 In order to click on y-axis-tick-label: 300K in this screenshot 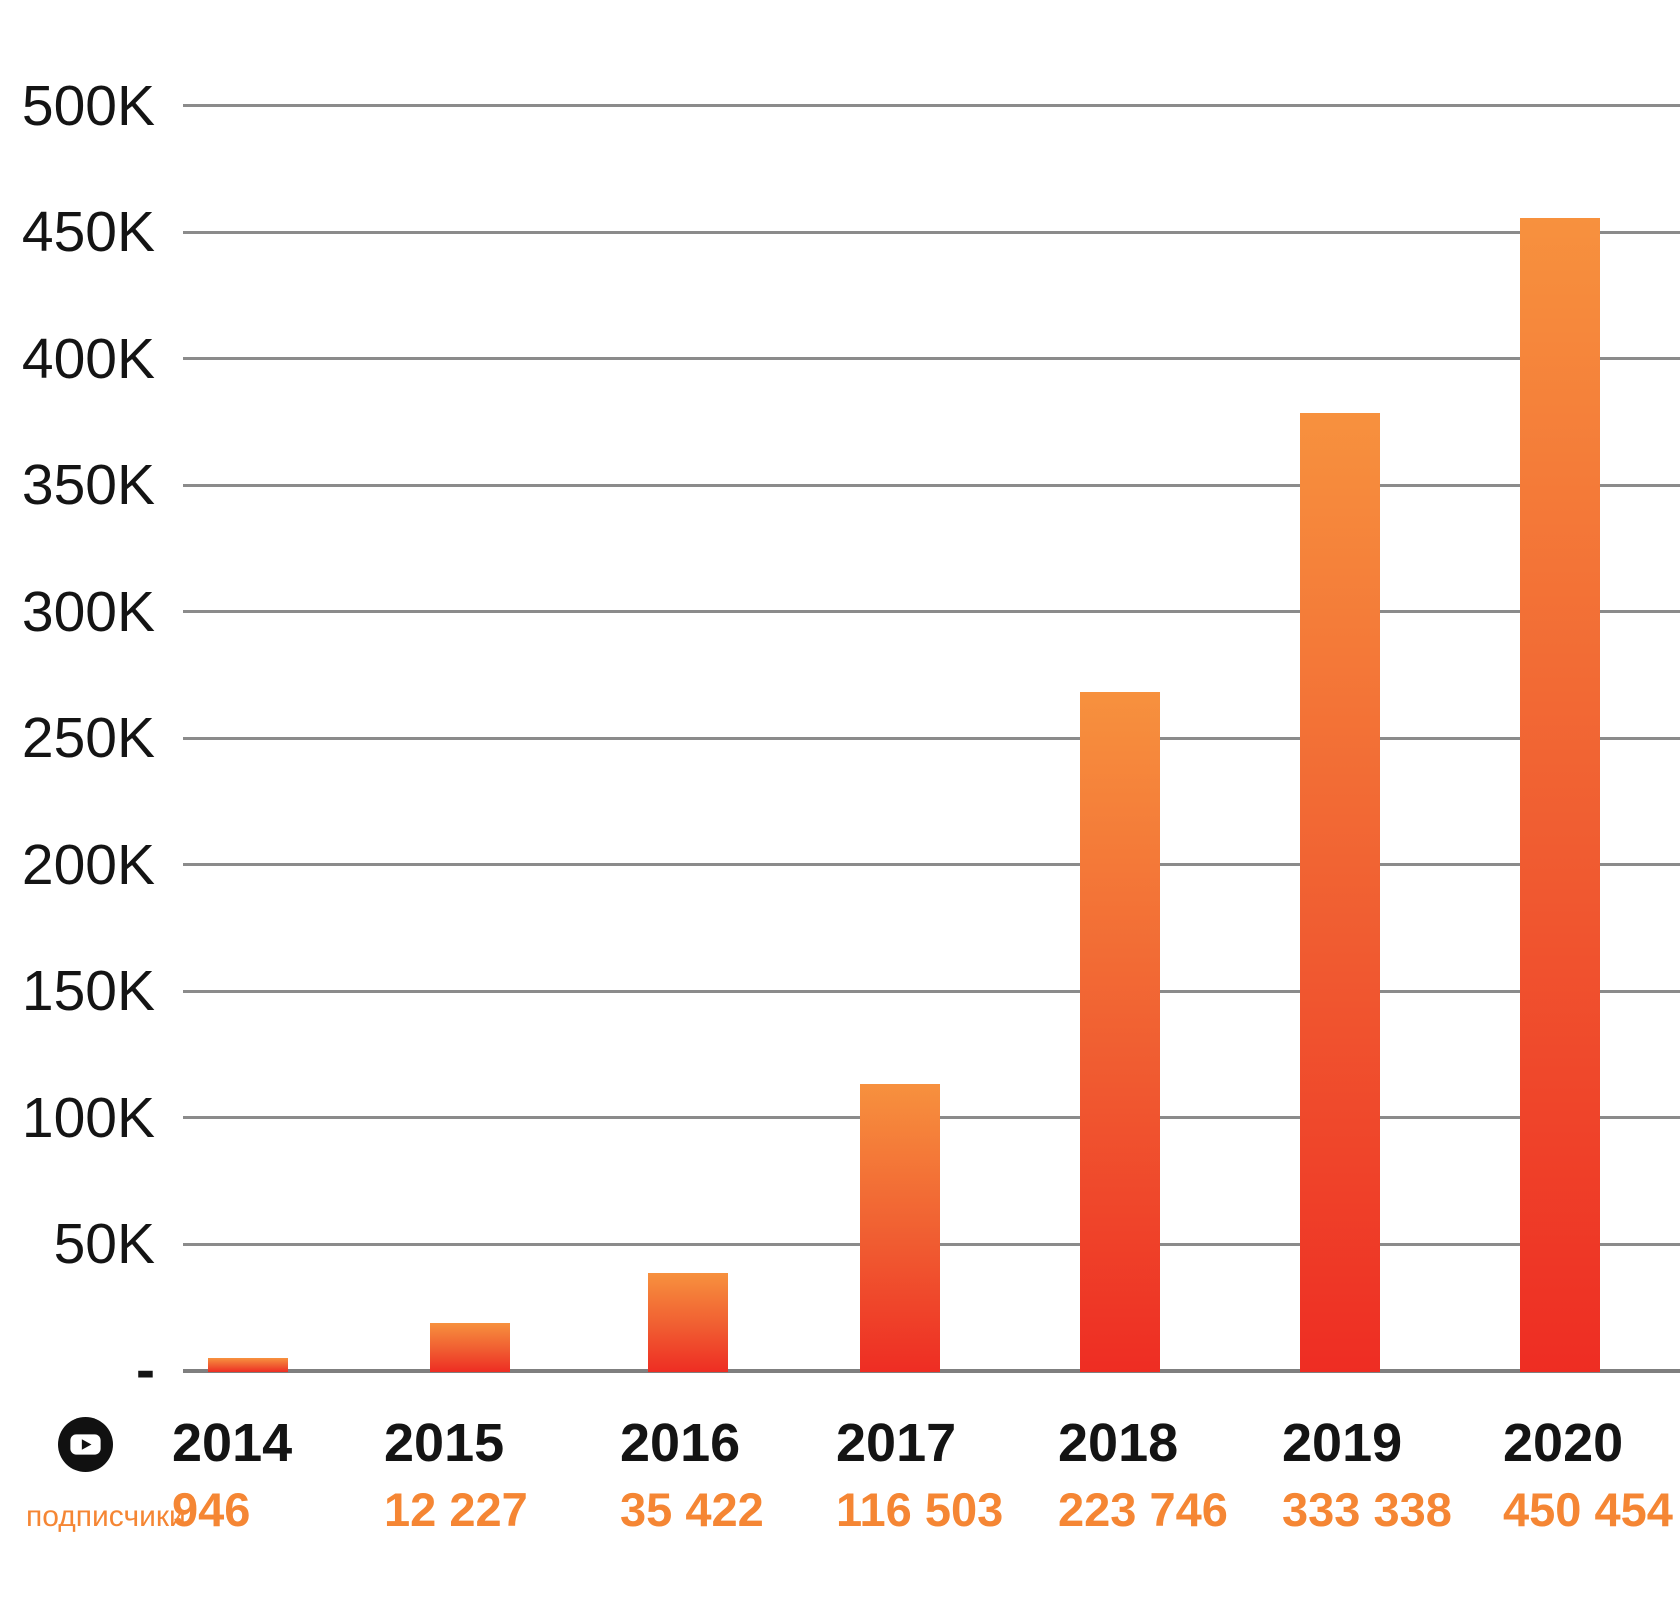, I will do `click(88, 612)`.